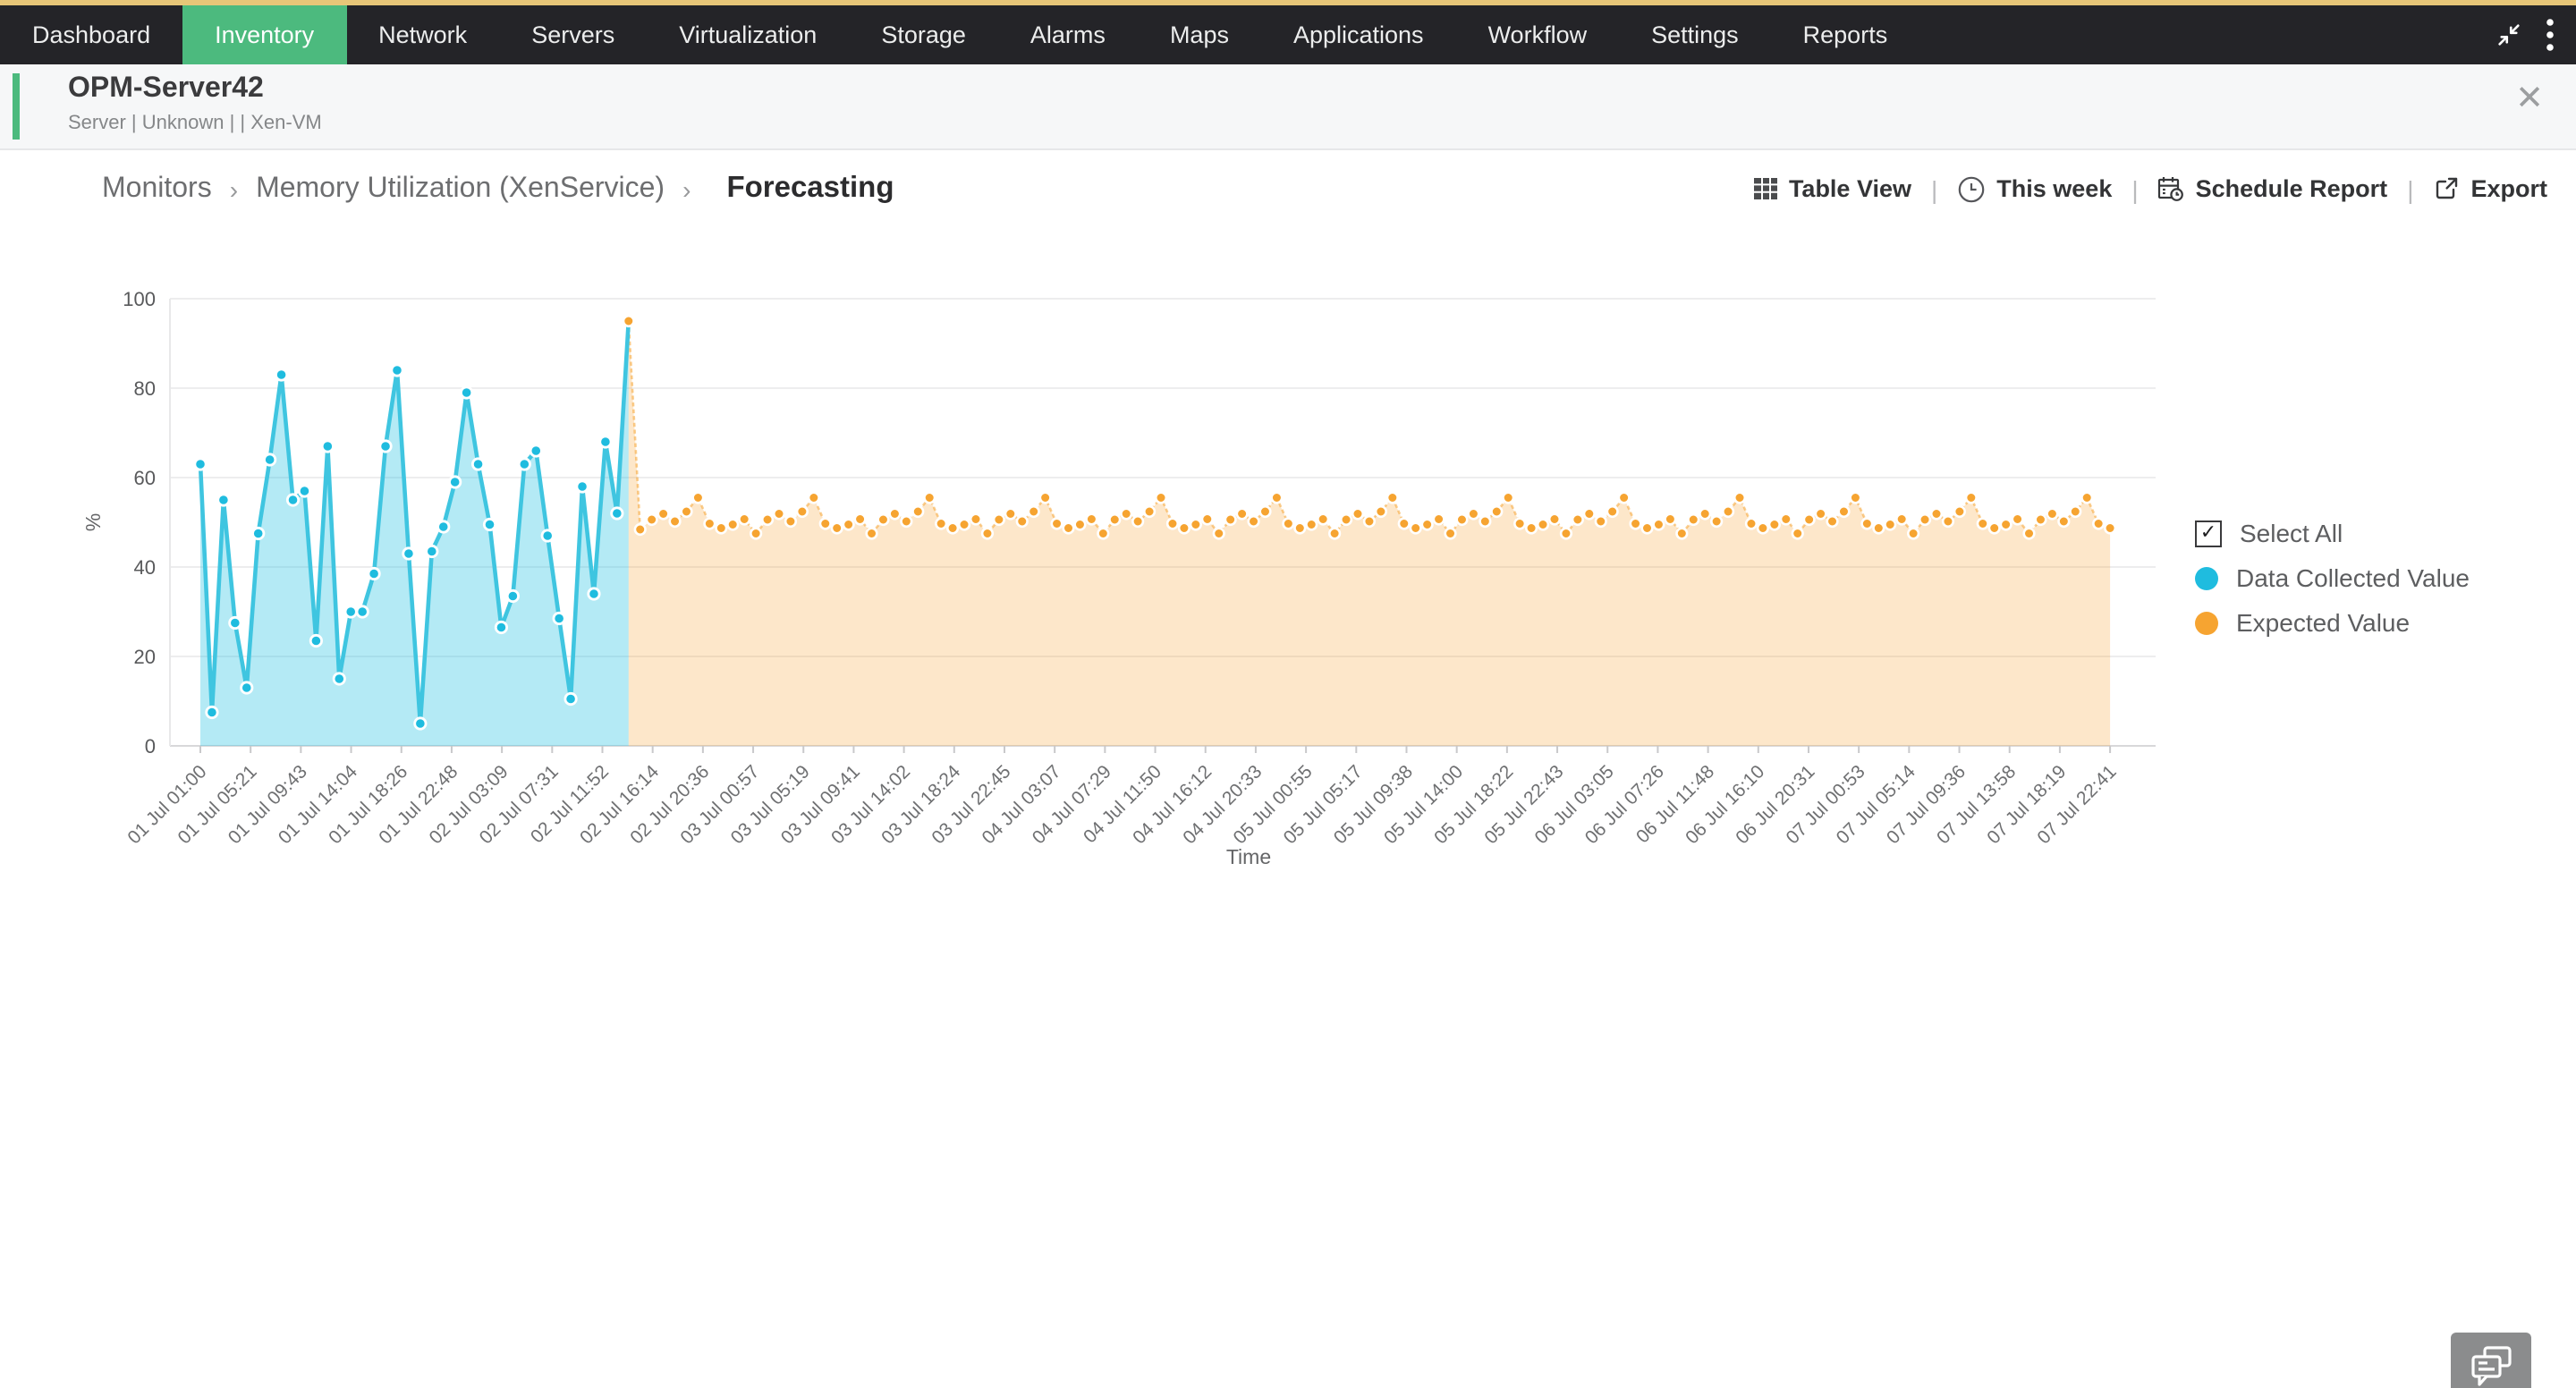 This screenshot has width=2576, height=1388. What do you see at coordinates (2332, 622) in the screenshot?
I see `legend-item-expected: Expected Value` at bounding box center [2332, 622].